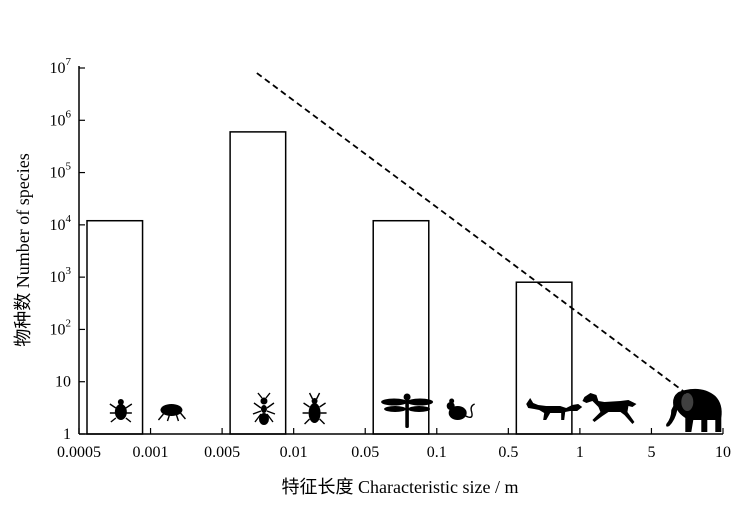  What do you see at coordinates (61, 171) in the screenshot?
I see `y-tick-label: 10⁵` at bounding box center [61, 171].